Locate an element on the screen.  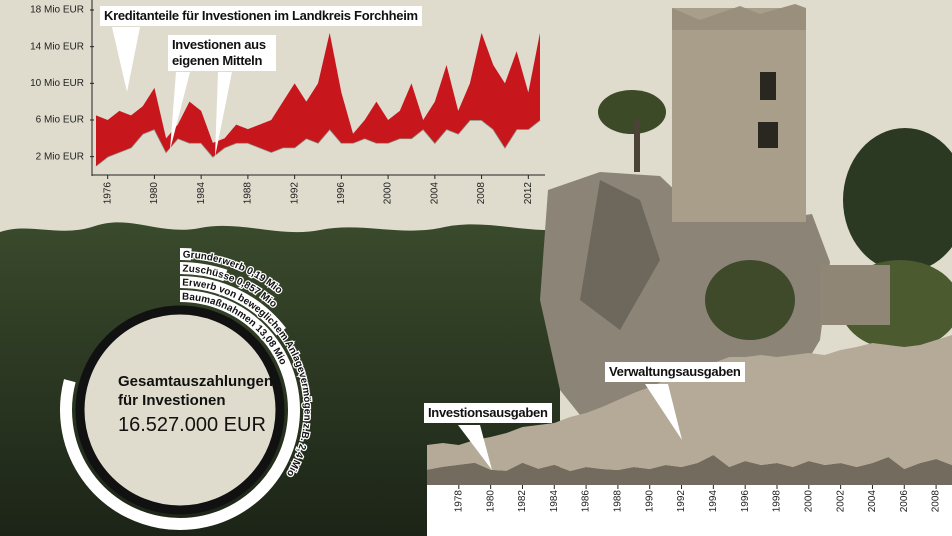
y-tick-label: 6 Mio EUR is located at coordinates (60, 120).